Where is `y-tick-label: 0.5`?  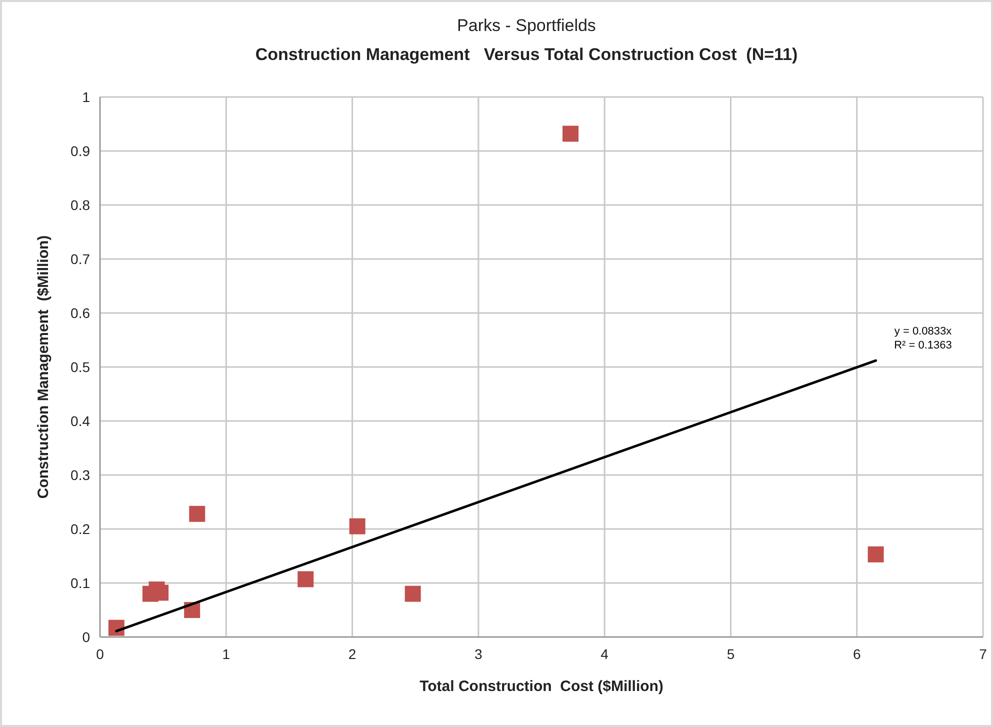
y-tick-label: 0.5 is located at coordinates (80, 367).